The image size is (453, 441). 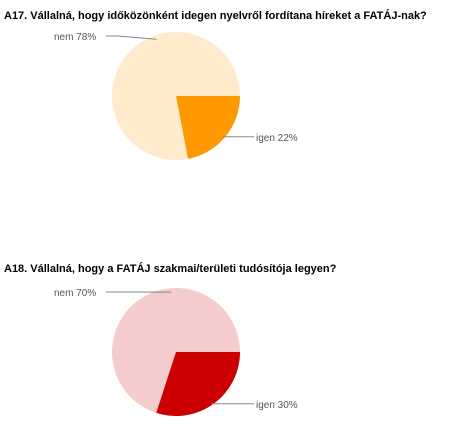 I want to click on slice-label-igen: igen 22%, so click(x=277, y=138).